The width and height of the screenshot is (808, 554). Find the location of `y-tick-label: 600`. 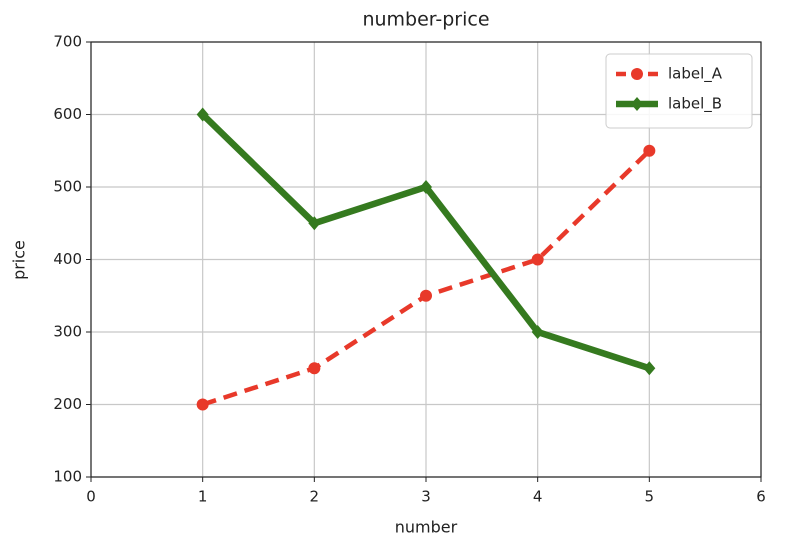

y-tick-label: 600 is located at coordinates (67, 114).